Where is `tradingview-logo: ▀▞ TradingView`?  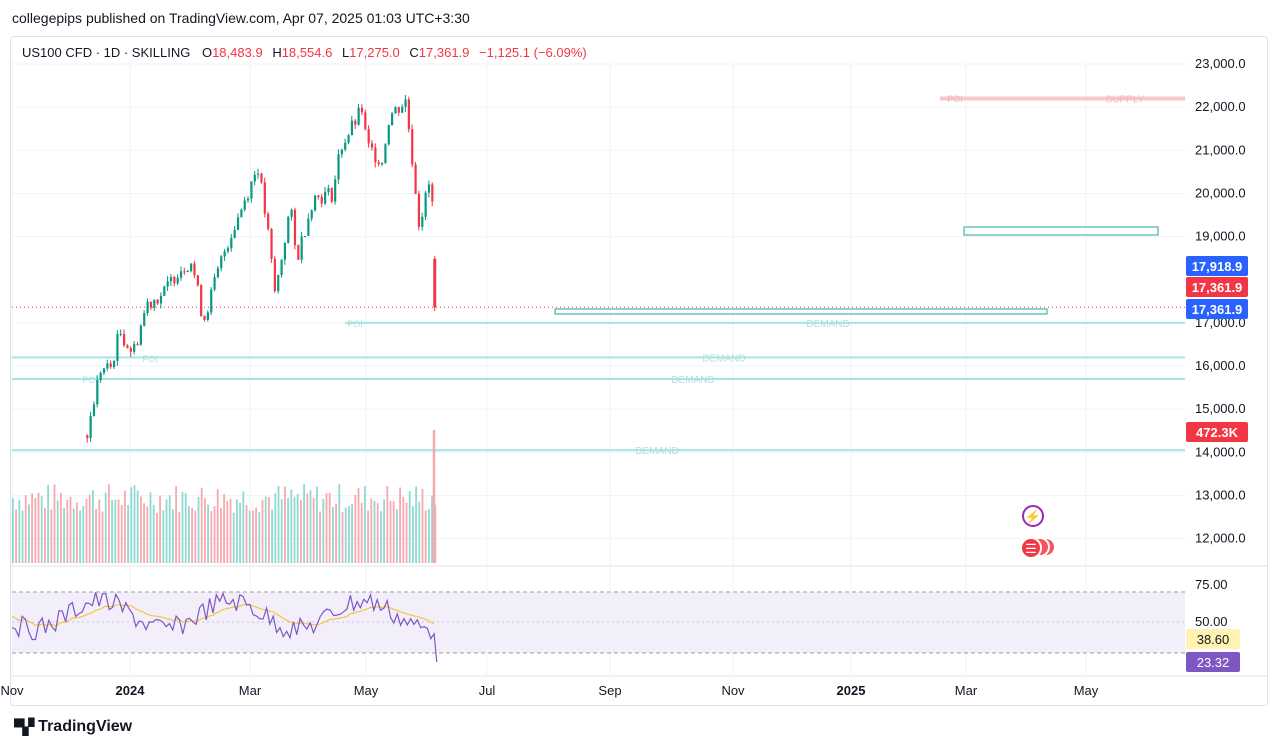 tradingview-logo: ▀▞ TradingView is located at coordinates (73, 727).